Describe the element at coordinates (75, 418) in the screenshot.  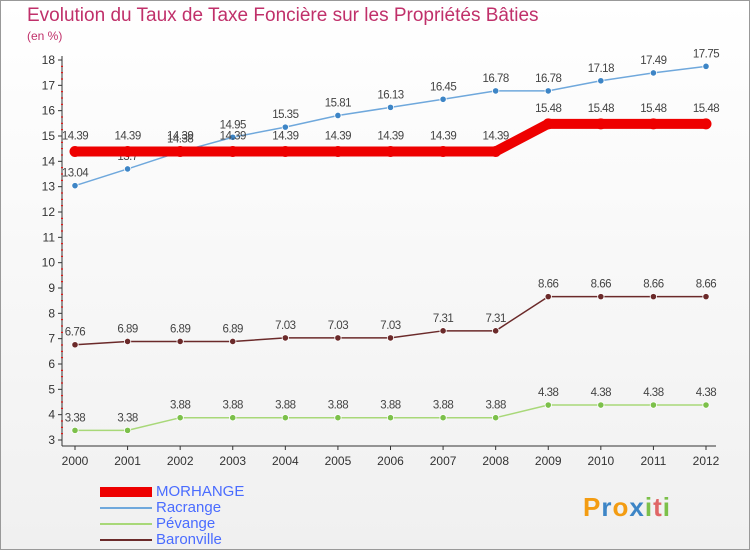
I see `data-label-pevange: 3.38` at that location.